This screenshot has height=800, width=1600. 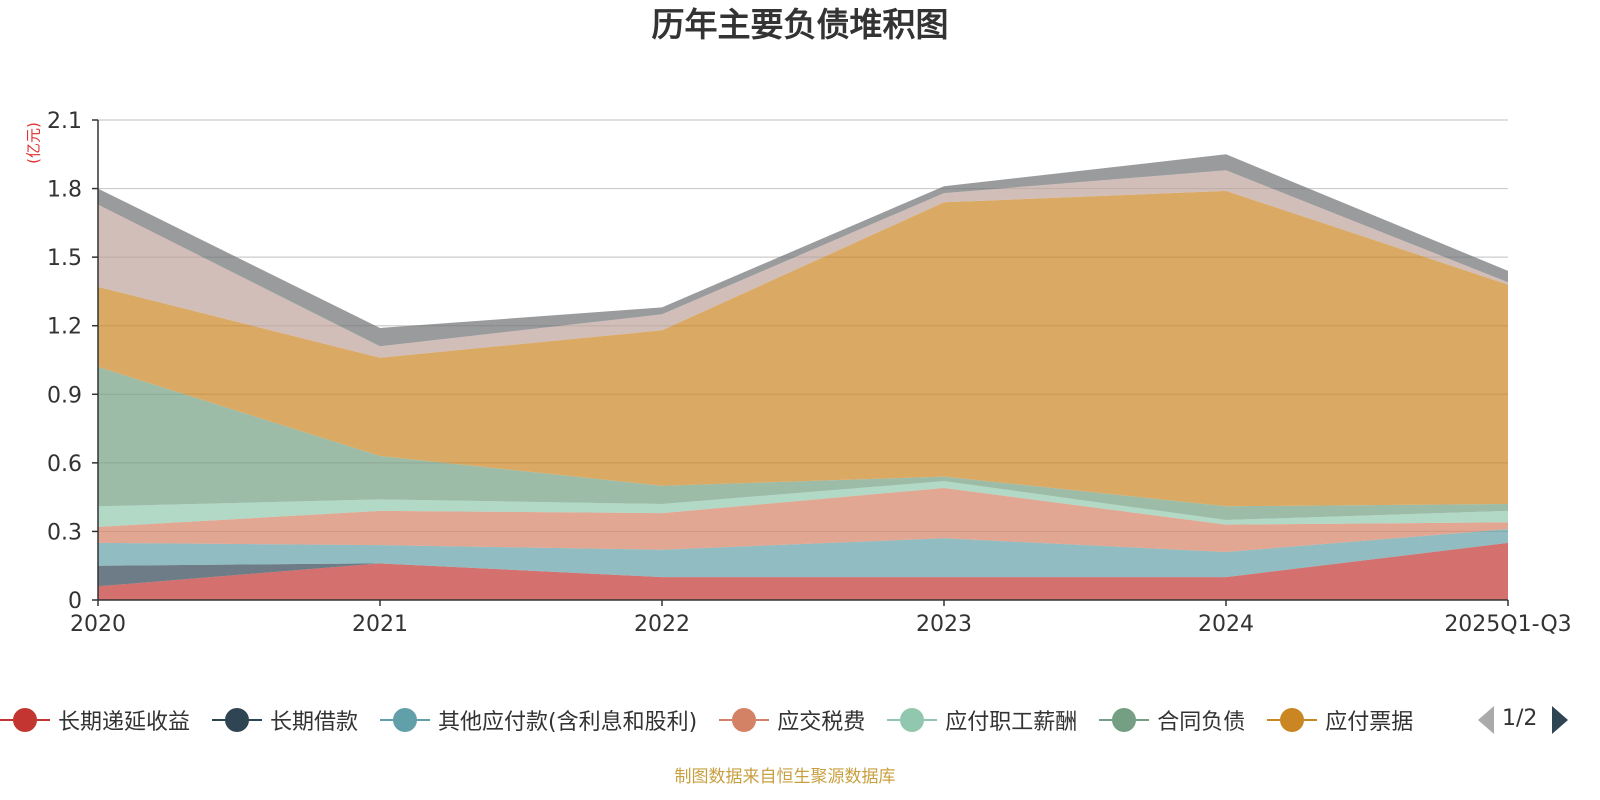 I want to click on legend-label: 应交税费, so click(x=821, y=722).